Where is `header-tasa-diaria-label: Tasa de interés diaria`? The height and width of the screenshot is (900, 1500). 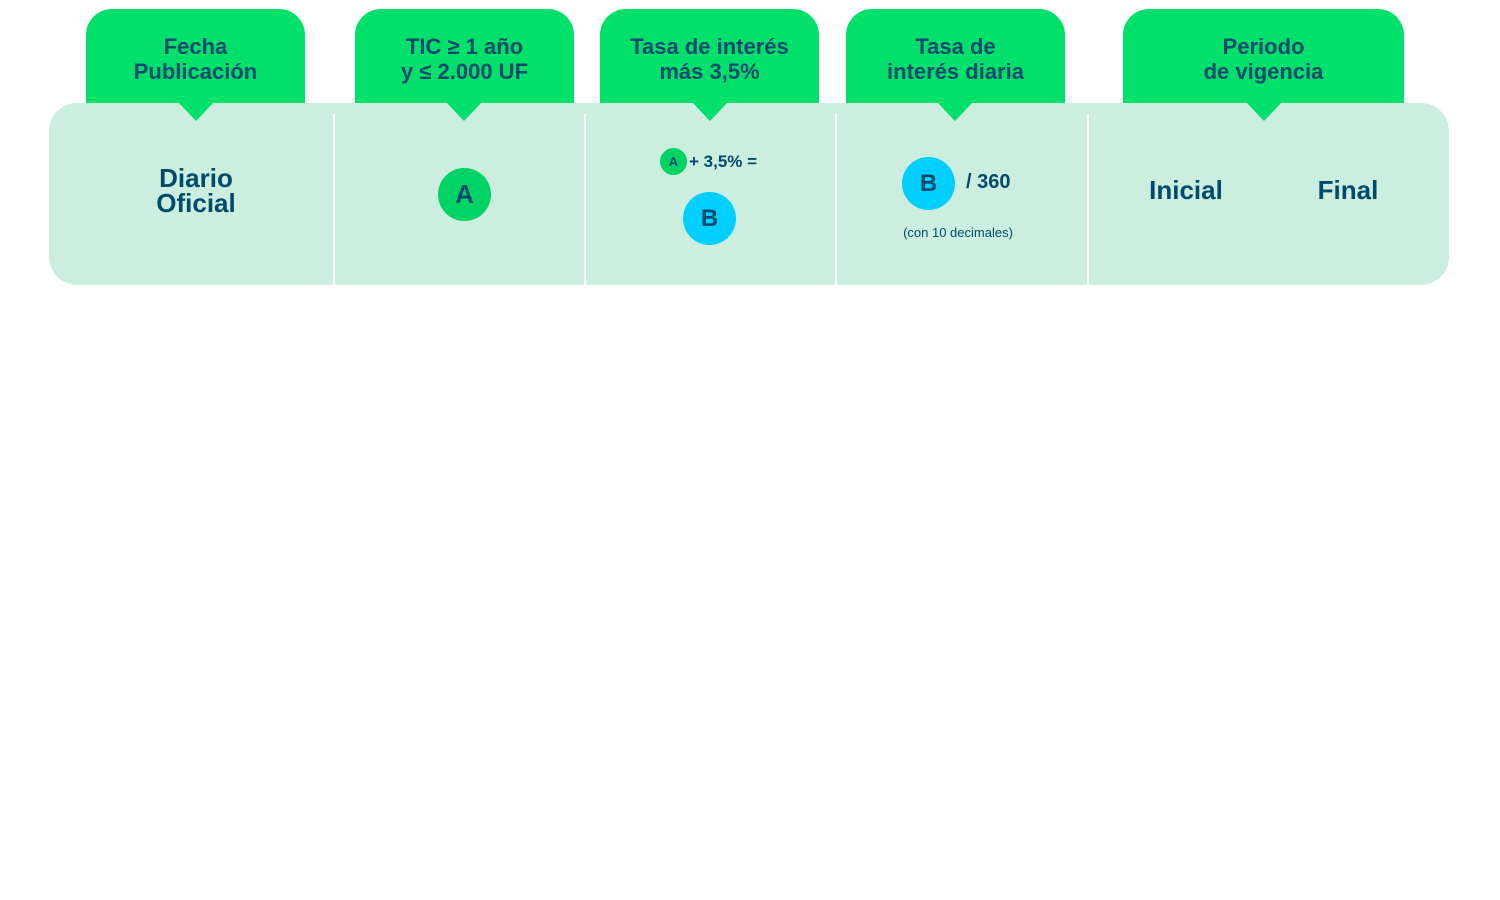
header-tasa-diaria-label: Tasa de interés diaria is located at coordinates (955, 59).